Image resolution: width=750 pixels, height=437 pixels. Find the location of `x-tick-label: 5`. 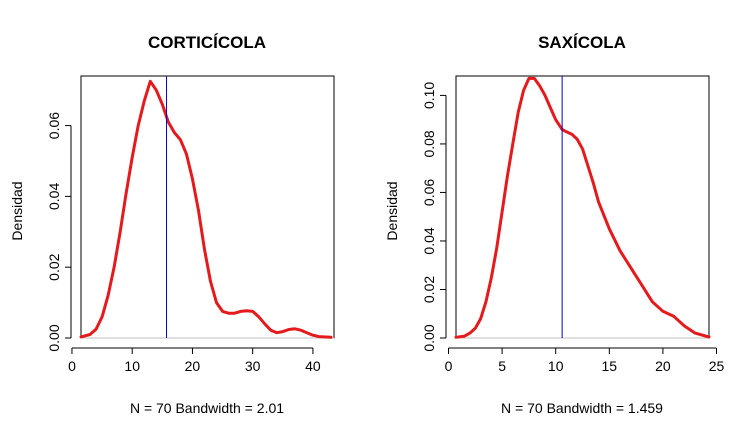

x-tick-label: 5 is located at coordinates (502, 366).